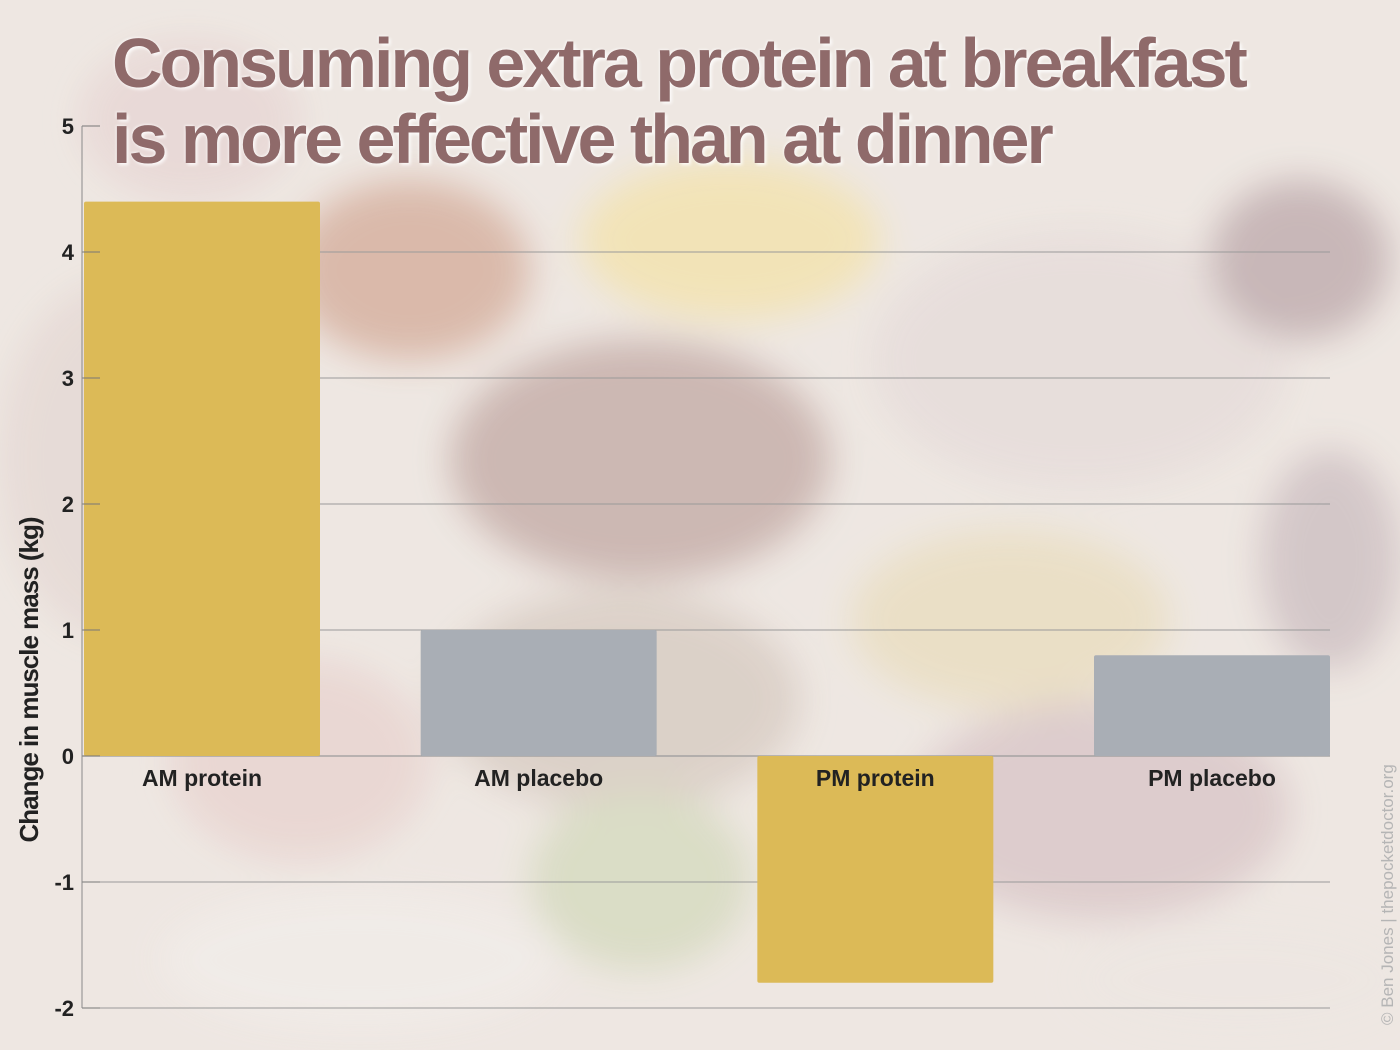 The image size is (1400, 1050). What do you see at coordinates (29, 679) in the screenshot?
I see `y-axis-label: Change in muscle mass (kg)` at bounding box center [29, 679].